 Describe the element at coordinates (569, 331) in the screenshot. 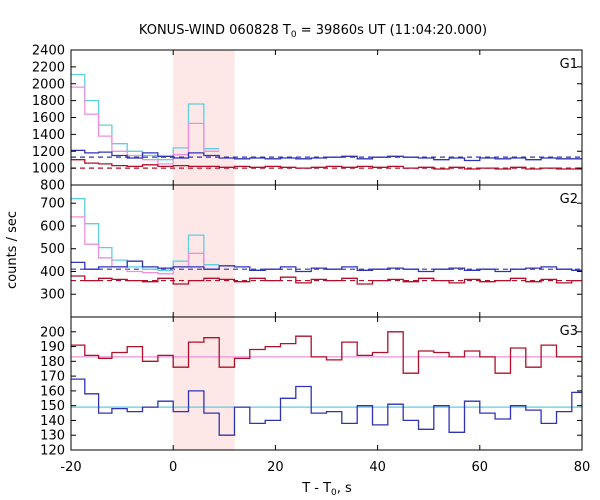

I see `panel-label-g3: G3` at that location.